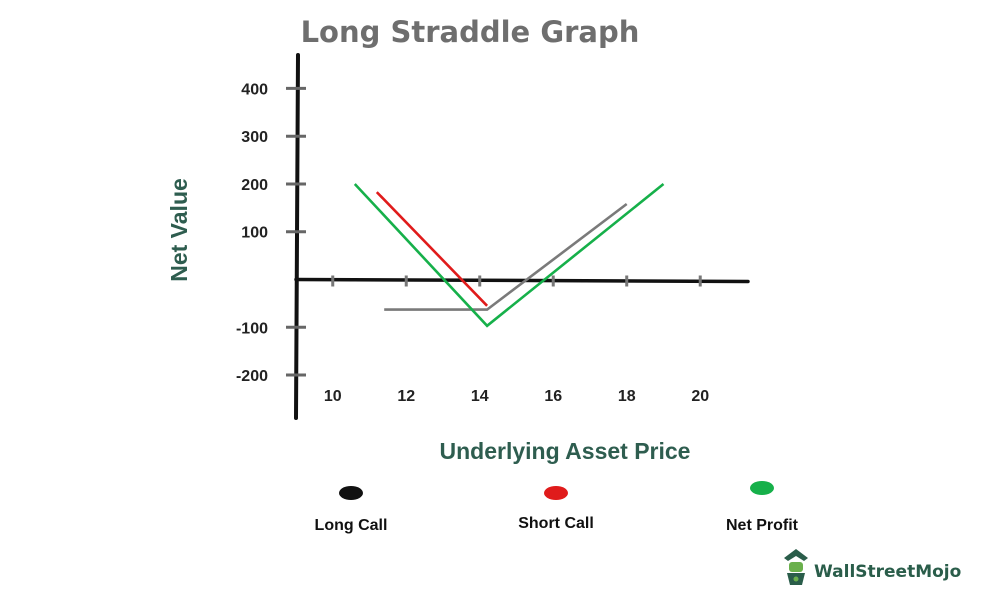 This screenshot has height=610, width=988. I want to click on x-tick-label: 12, so click(406, 396).